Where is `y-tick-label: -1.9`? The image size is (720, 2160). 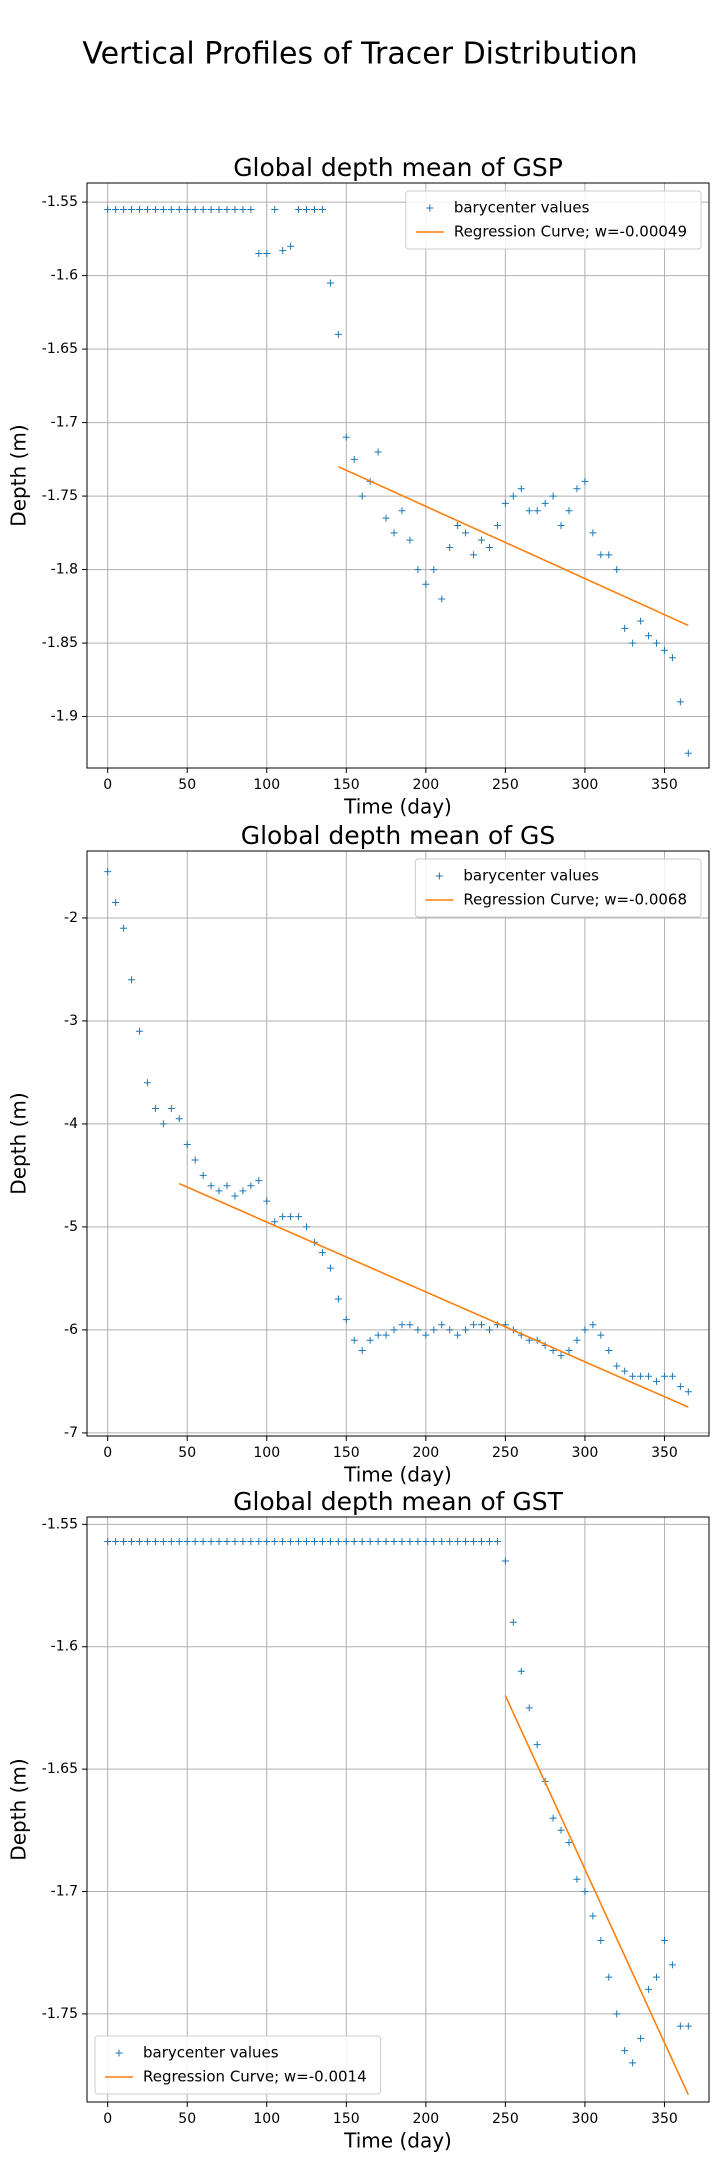 y-tick-label: -1.9 is located at coordinates (64, 717).